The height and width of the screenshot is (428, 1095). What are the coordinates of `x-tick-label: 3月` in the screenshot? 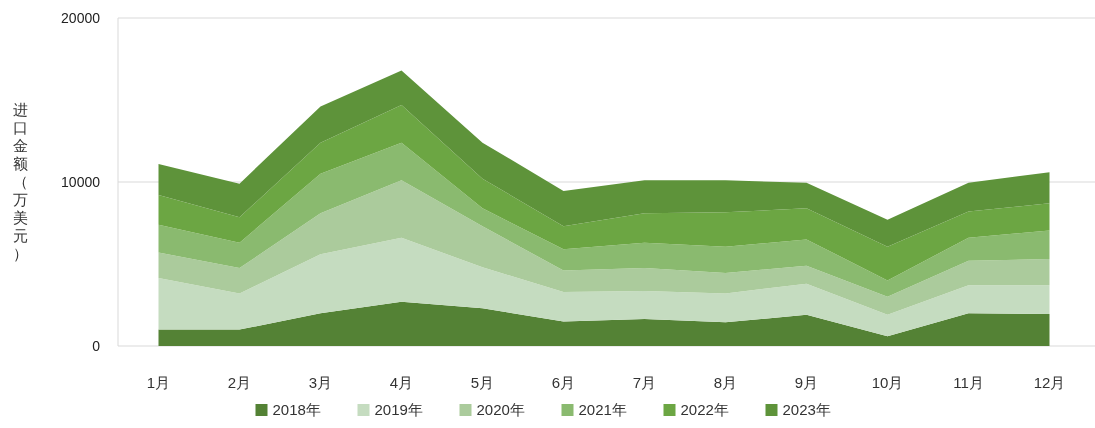 It's located at (320, 382).